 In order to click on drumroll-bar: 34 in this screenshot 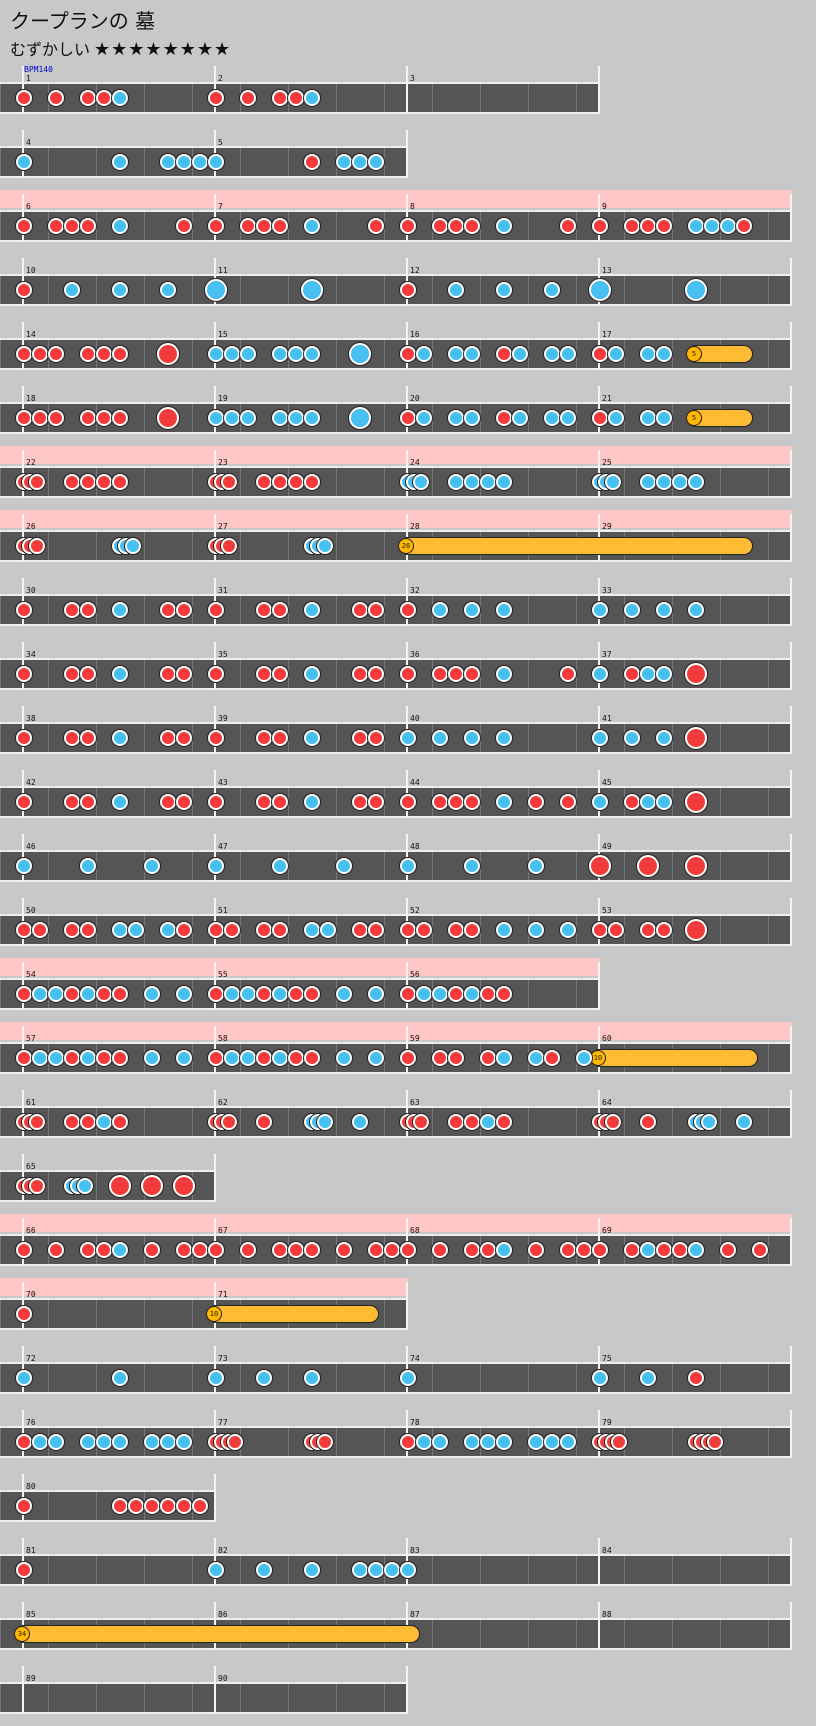, I will do `click(217, 1634)`.